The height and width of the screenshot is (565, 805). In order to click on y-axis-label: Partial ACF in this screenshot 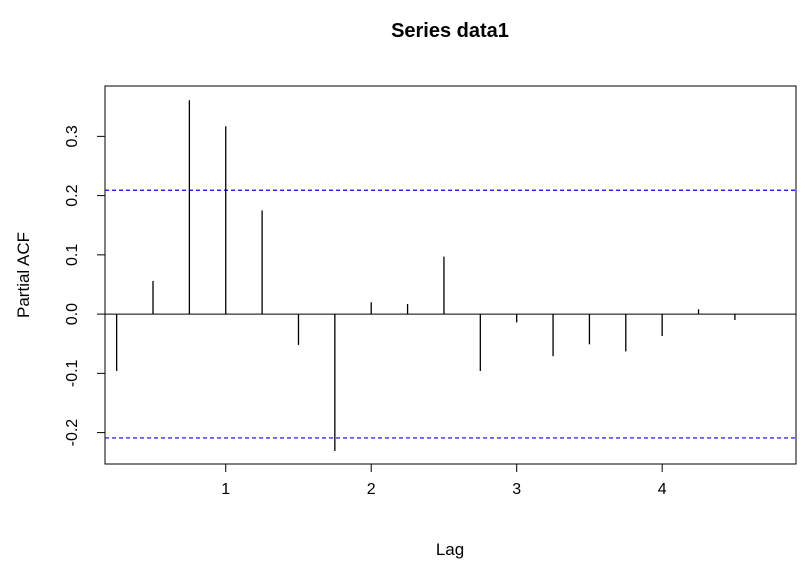, I will do `click(23, 275)`.